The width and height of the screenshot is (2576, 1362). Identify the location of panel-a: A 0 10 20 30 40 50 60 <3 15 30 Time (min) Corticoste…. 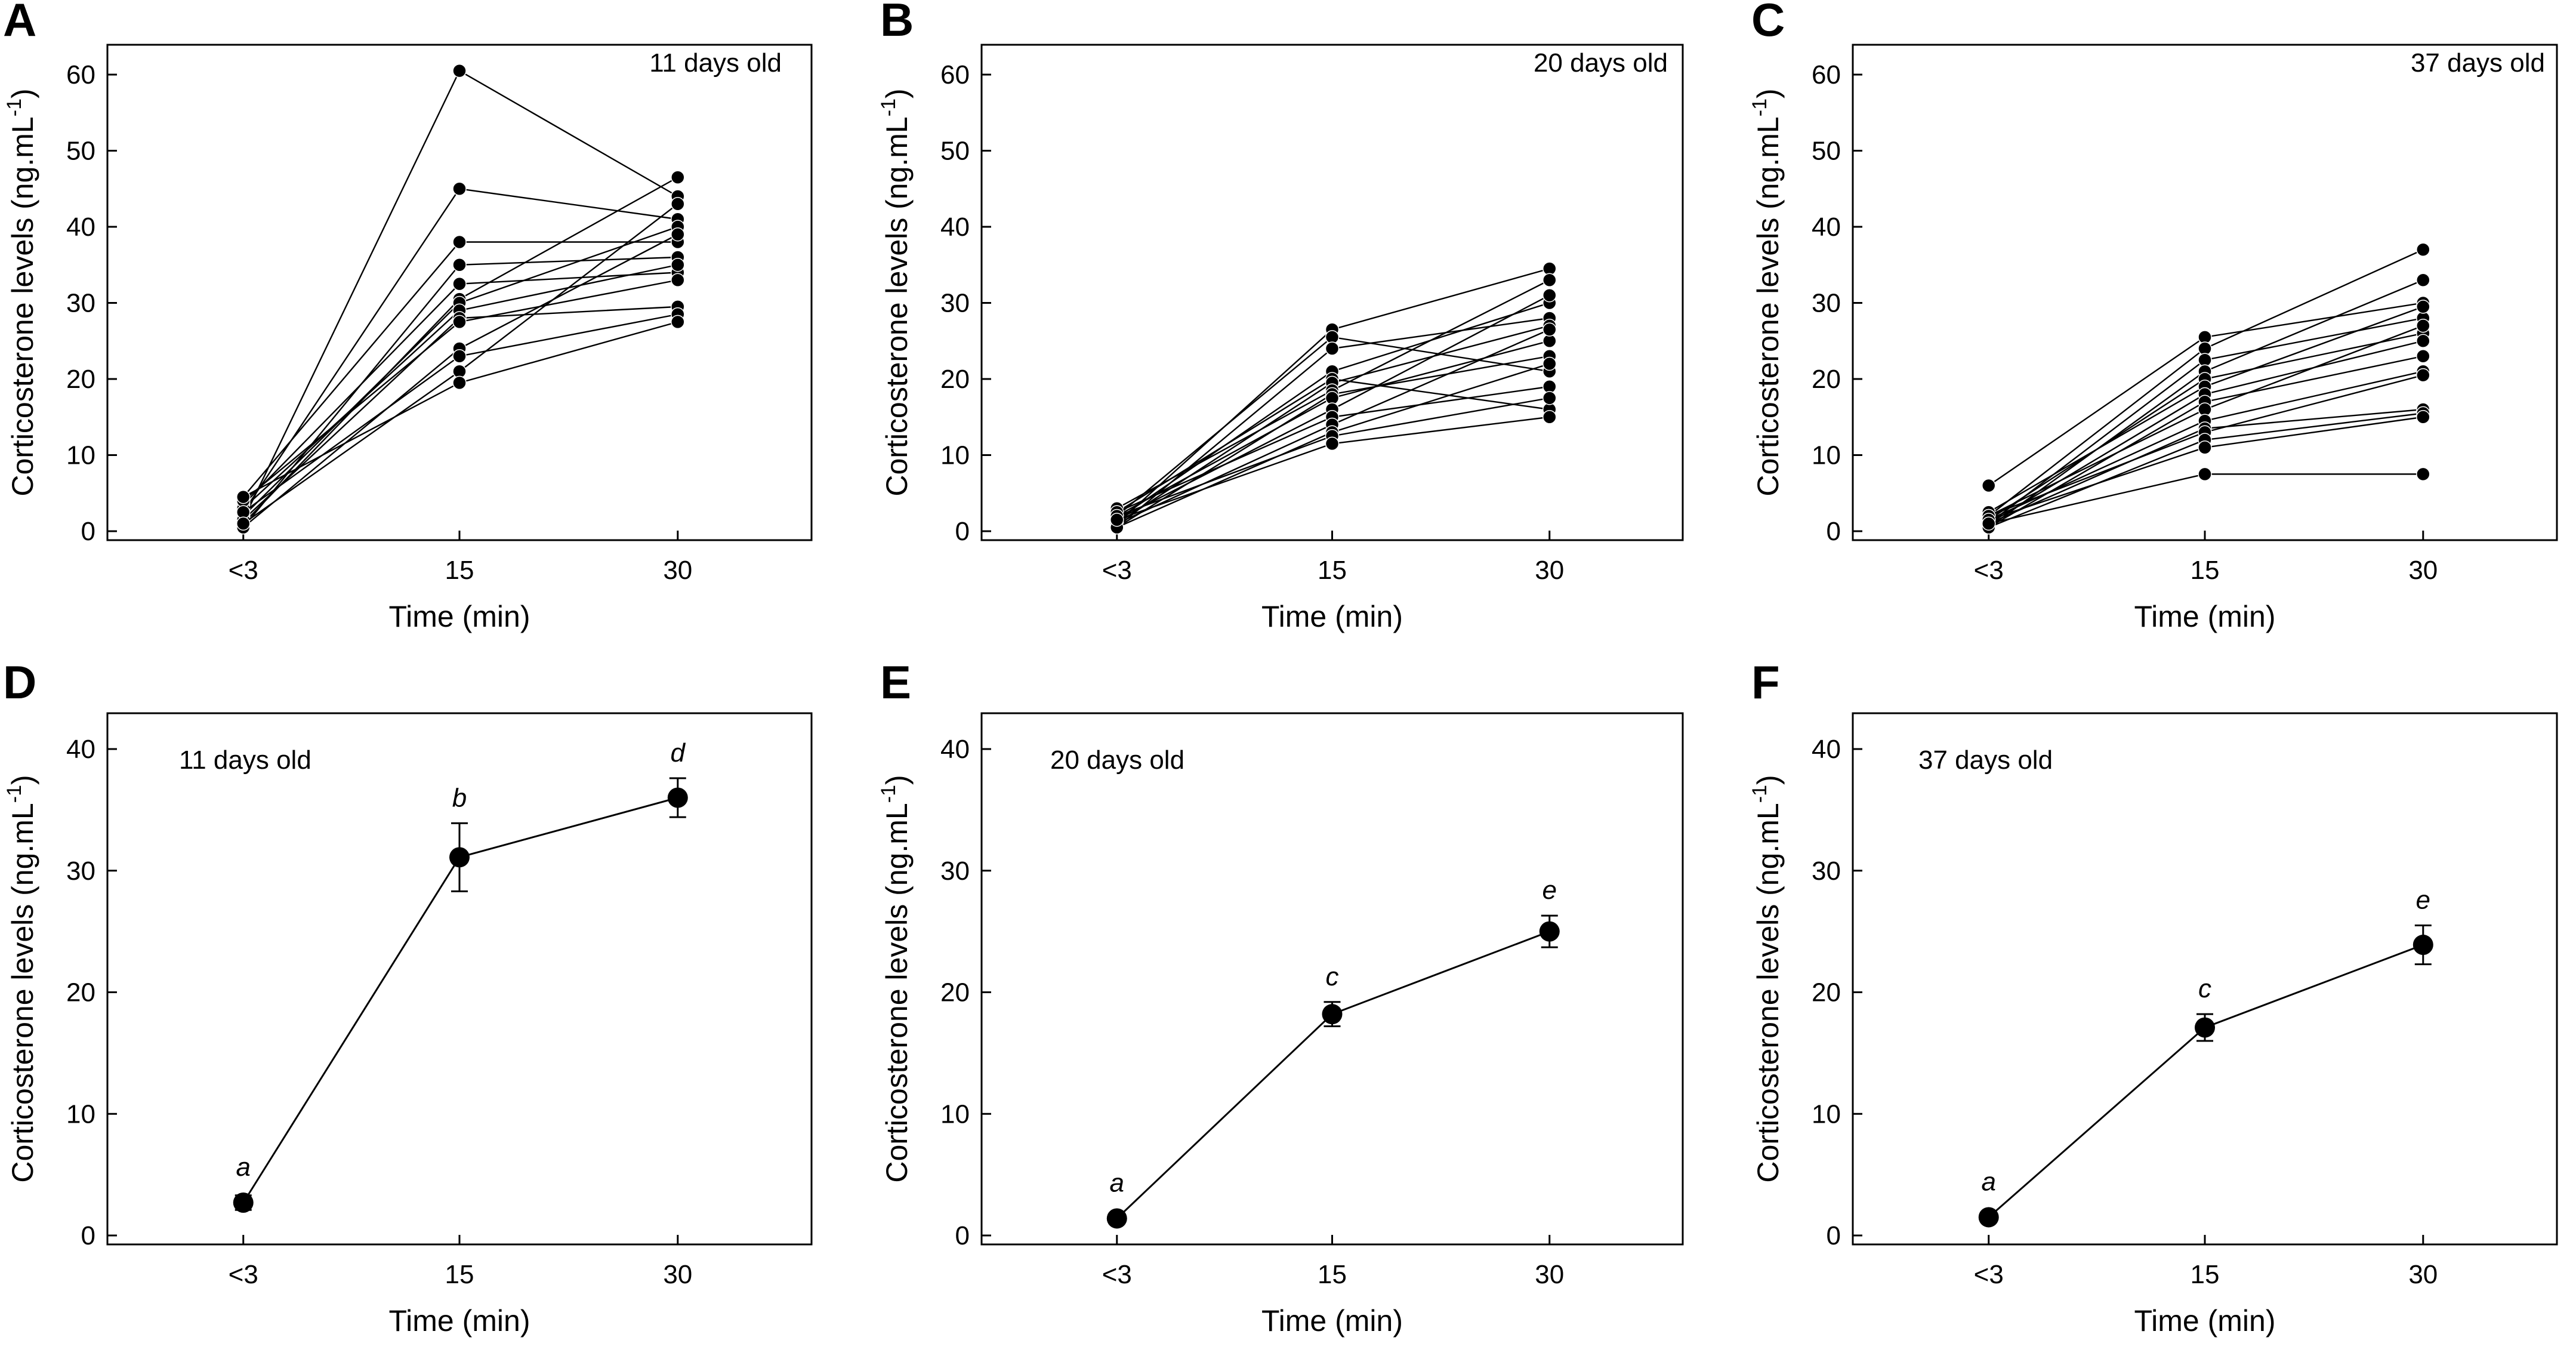
(408, 316).